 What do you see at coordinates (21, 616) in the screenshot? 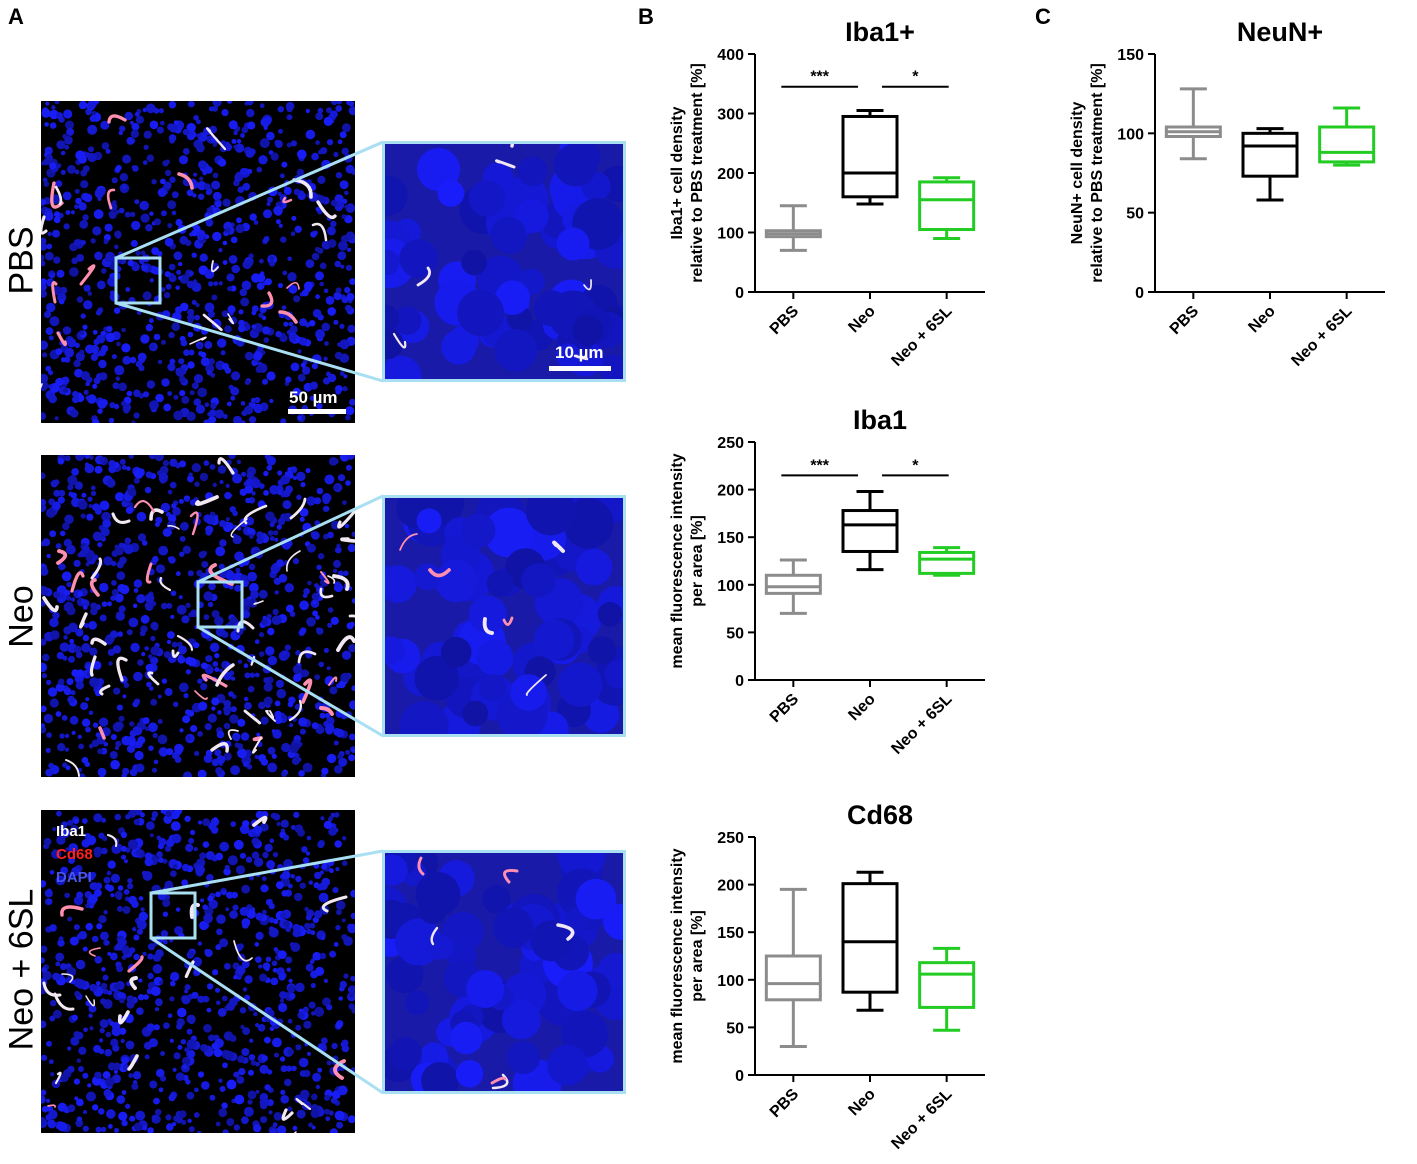
I see `row-label-neo: Neo` at bounding box center [21, 616].